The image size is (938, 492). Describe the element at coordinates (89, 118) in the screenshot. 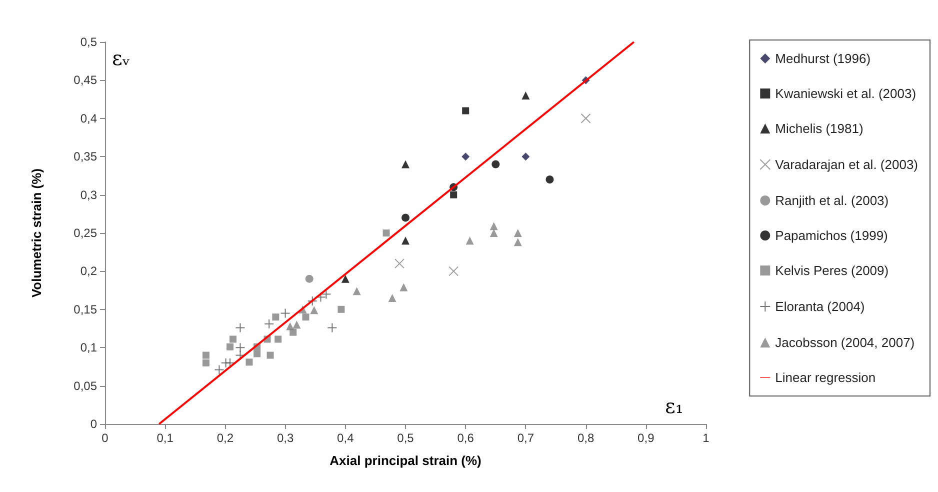

I see `y-tick-label: 0,4` at that location.